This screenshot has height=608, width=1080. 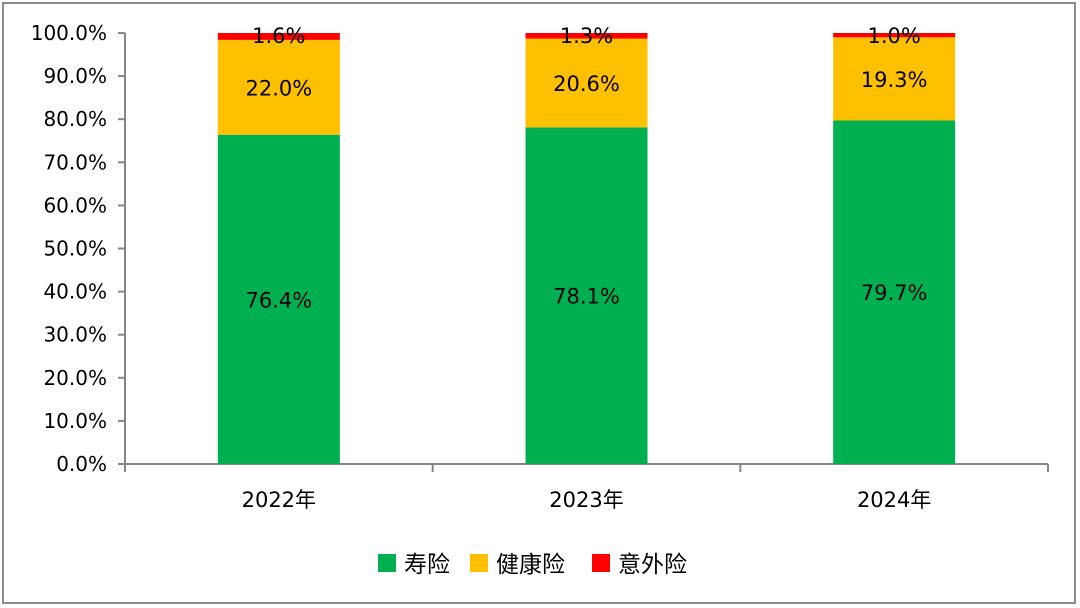 What do you see at coordinates (75, 249) in the screenshot?
I see `y-tick-label: 50.0%` at bounding box center [75, 249].